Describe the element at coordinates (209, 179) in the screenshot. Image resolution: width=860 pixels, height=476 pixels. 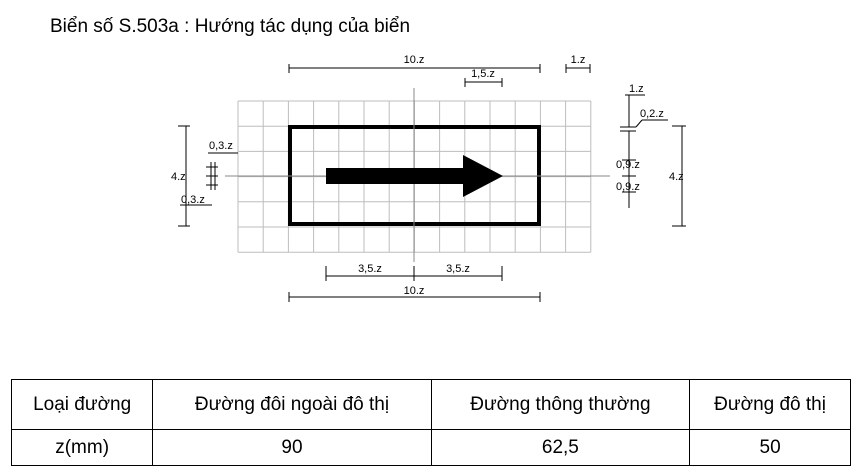
I see `dim-left-offsets` at that location.